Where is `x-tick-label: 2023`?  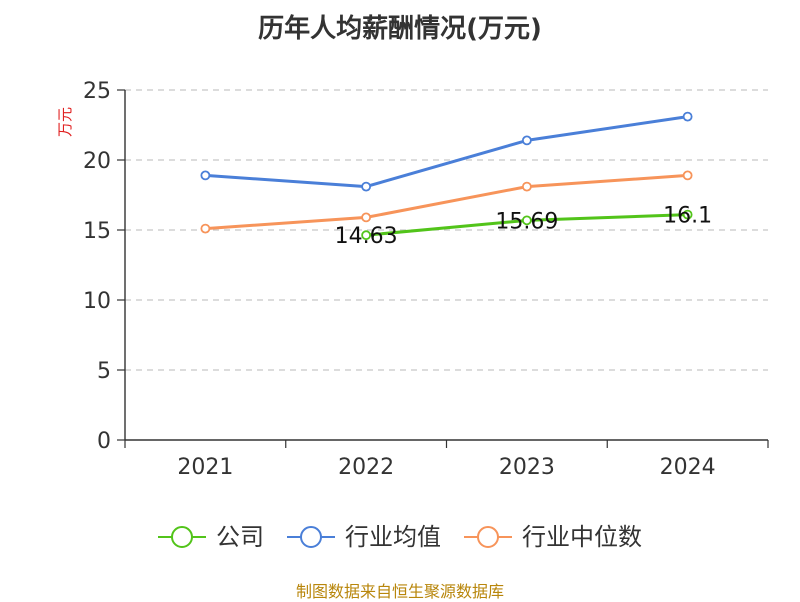
x-tick-label: 2023 is located at coordinates (527, 467).